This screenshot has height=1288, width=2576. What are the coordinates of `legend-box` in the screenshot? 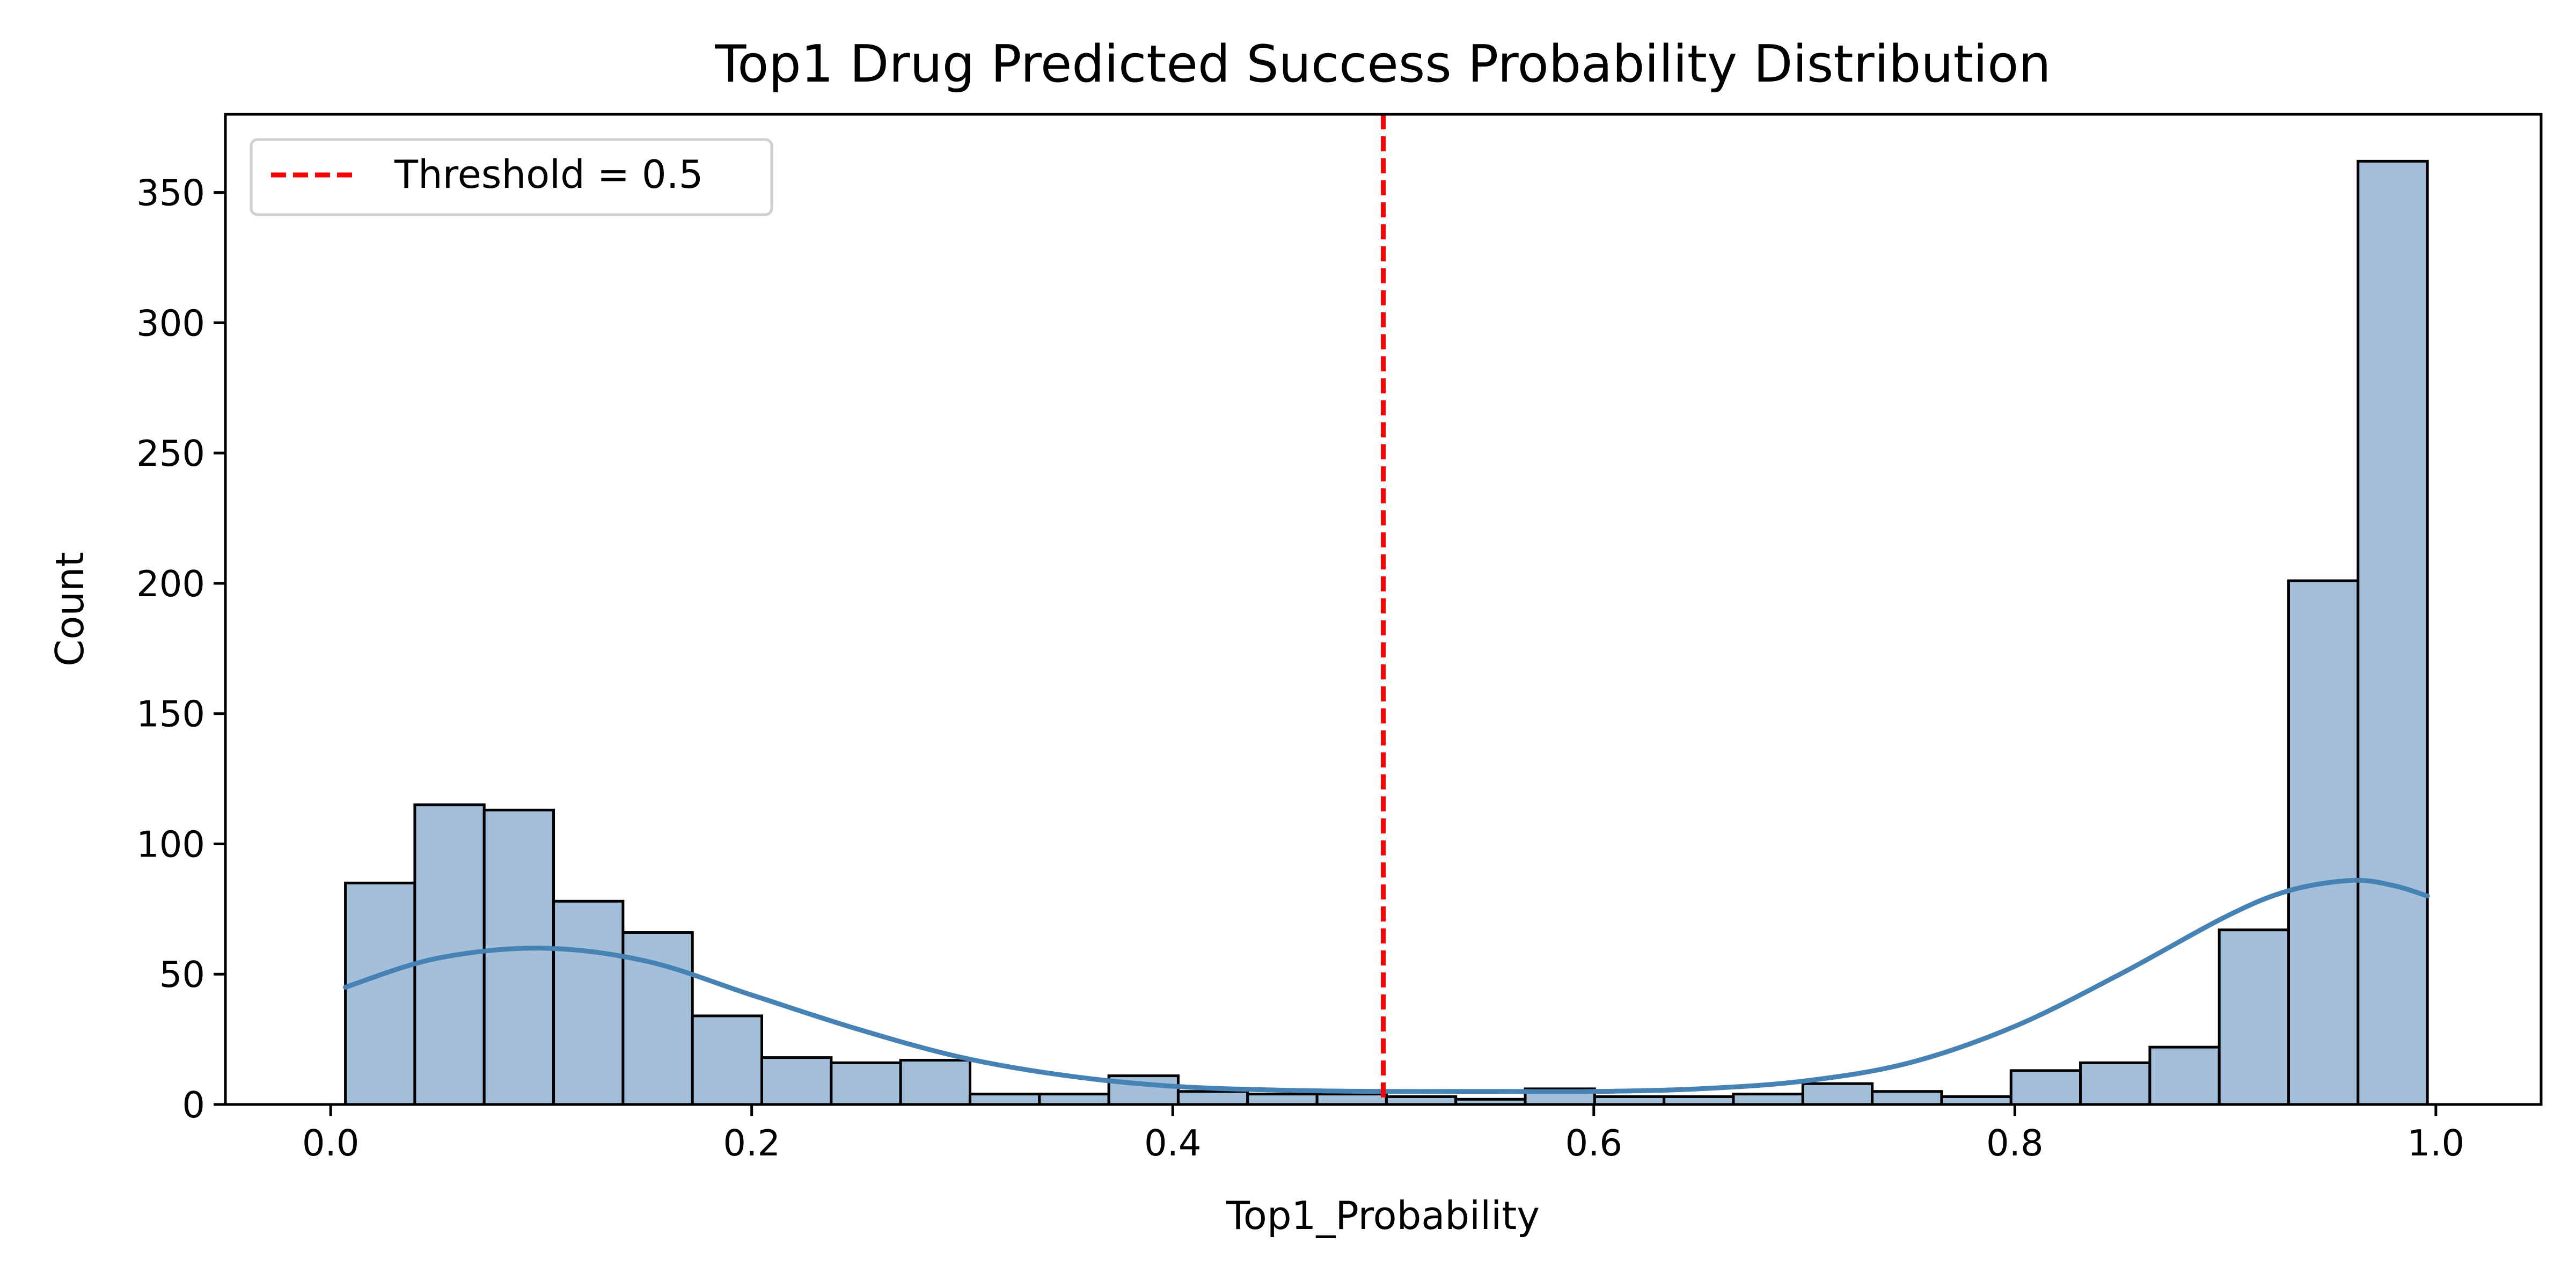 It's located at (511, 177).